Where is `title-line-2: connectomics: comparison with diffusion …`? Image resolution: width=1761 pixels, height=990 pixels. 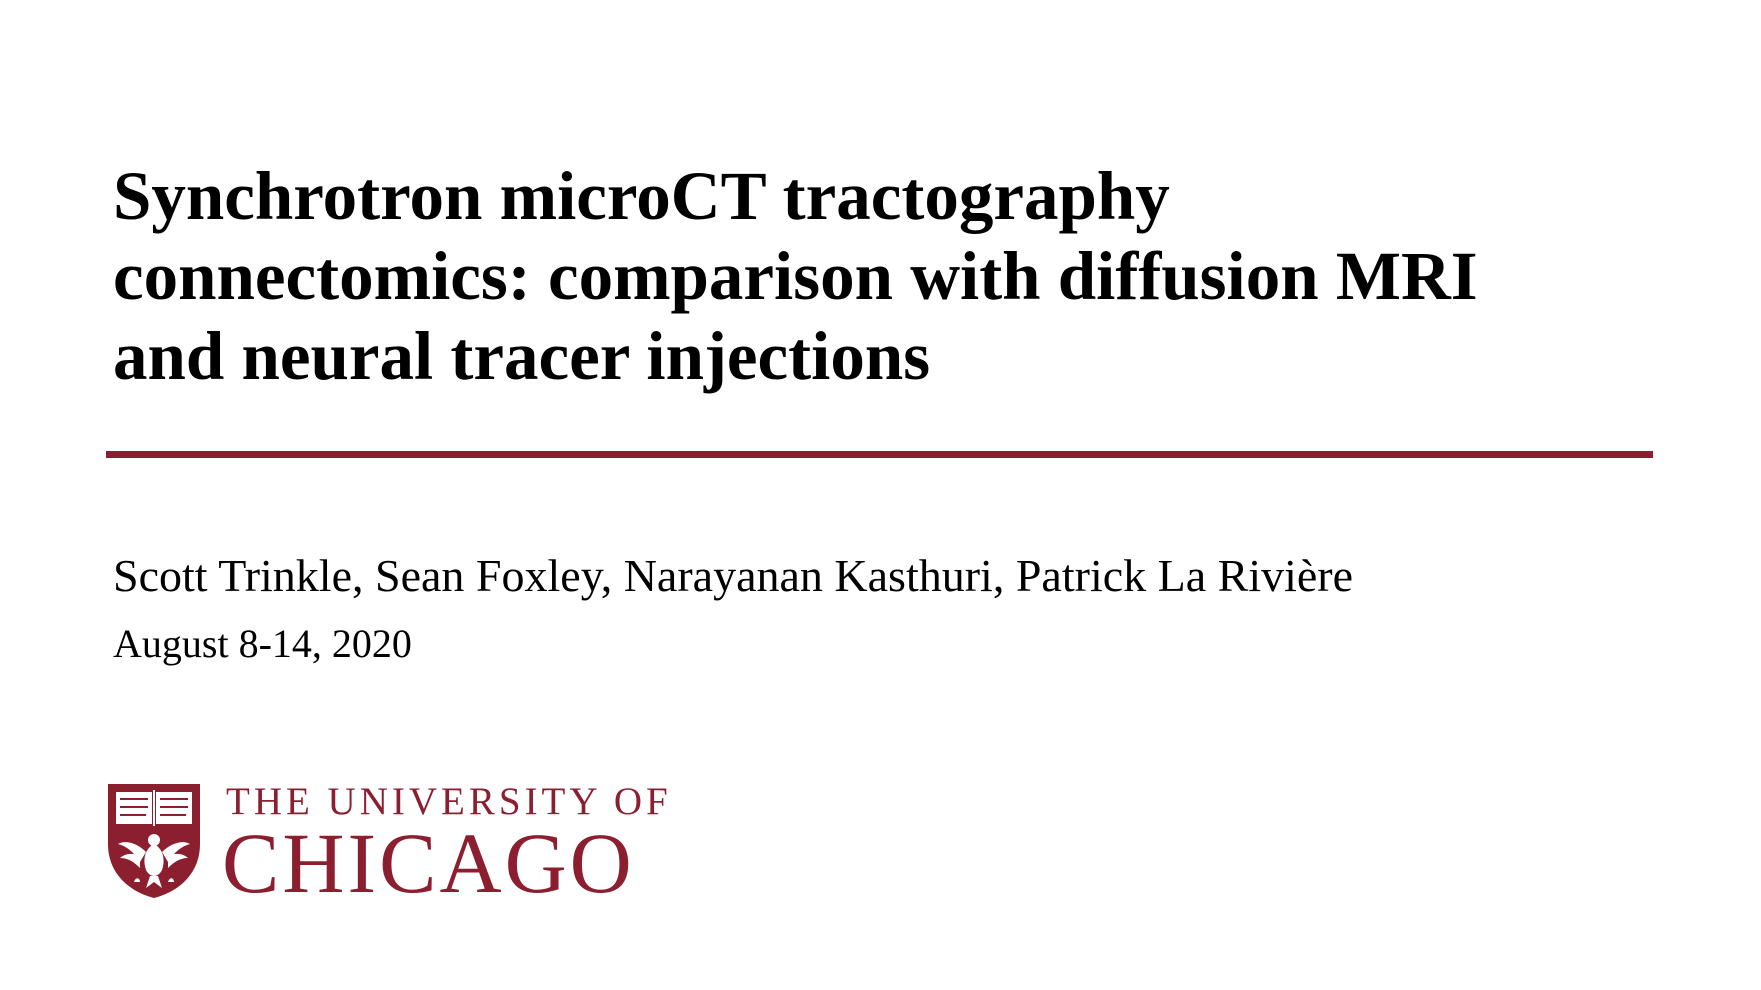
title-line-2: connectomics: comparison with diffusion … is located at coordinates (795, 276).